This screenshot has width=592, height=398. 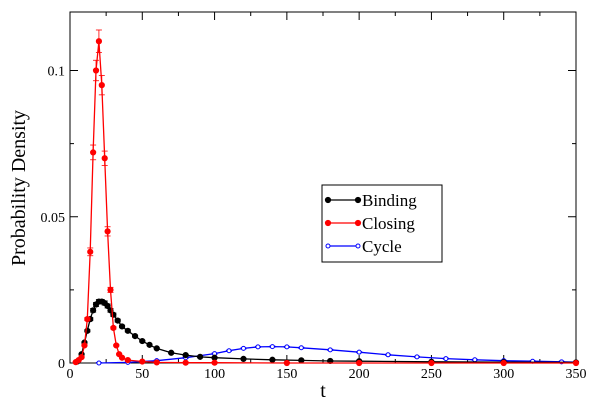 What do you see at coordinates (61, 364) in the screenshot?
I see `y-tick-label: 0` at bounding box center [61, 364].